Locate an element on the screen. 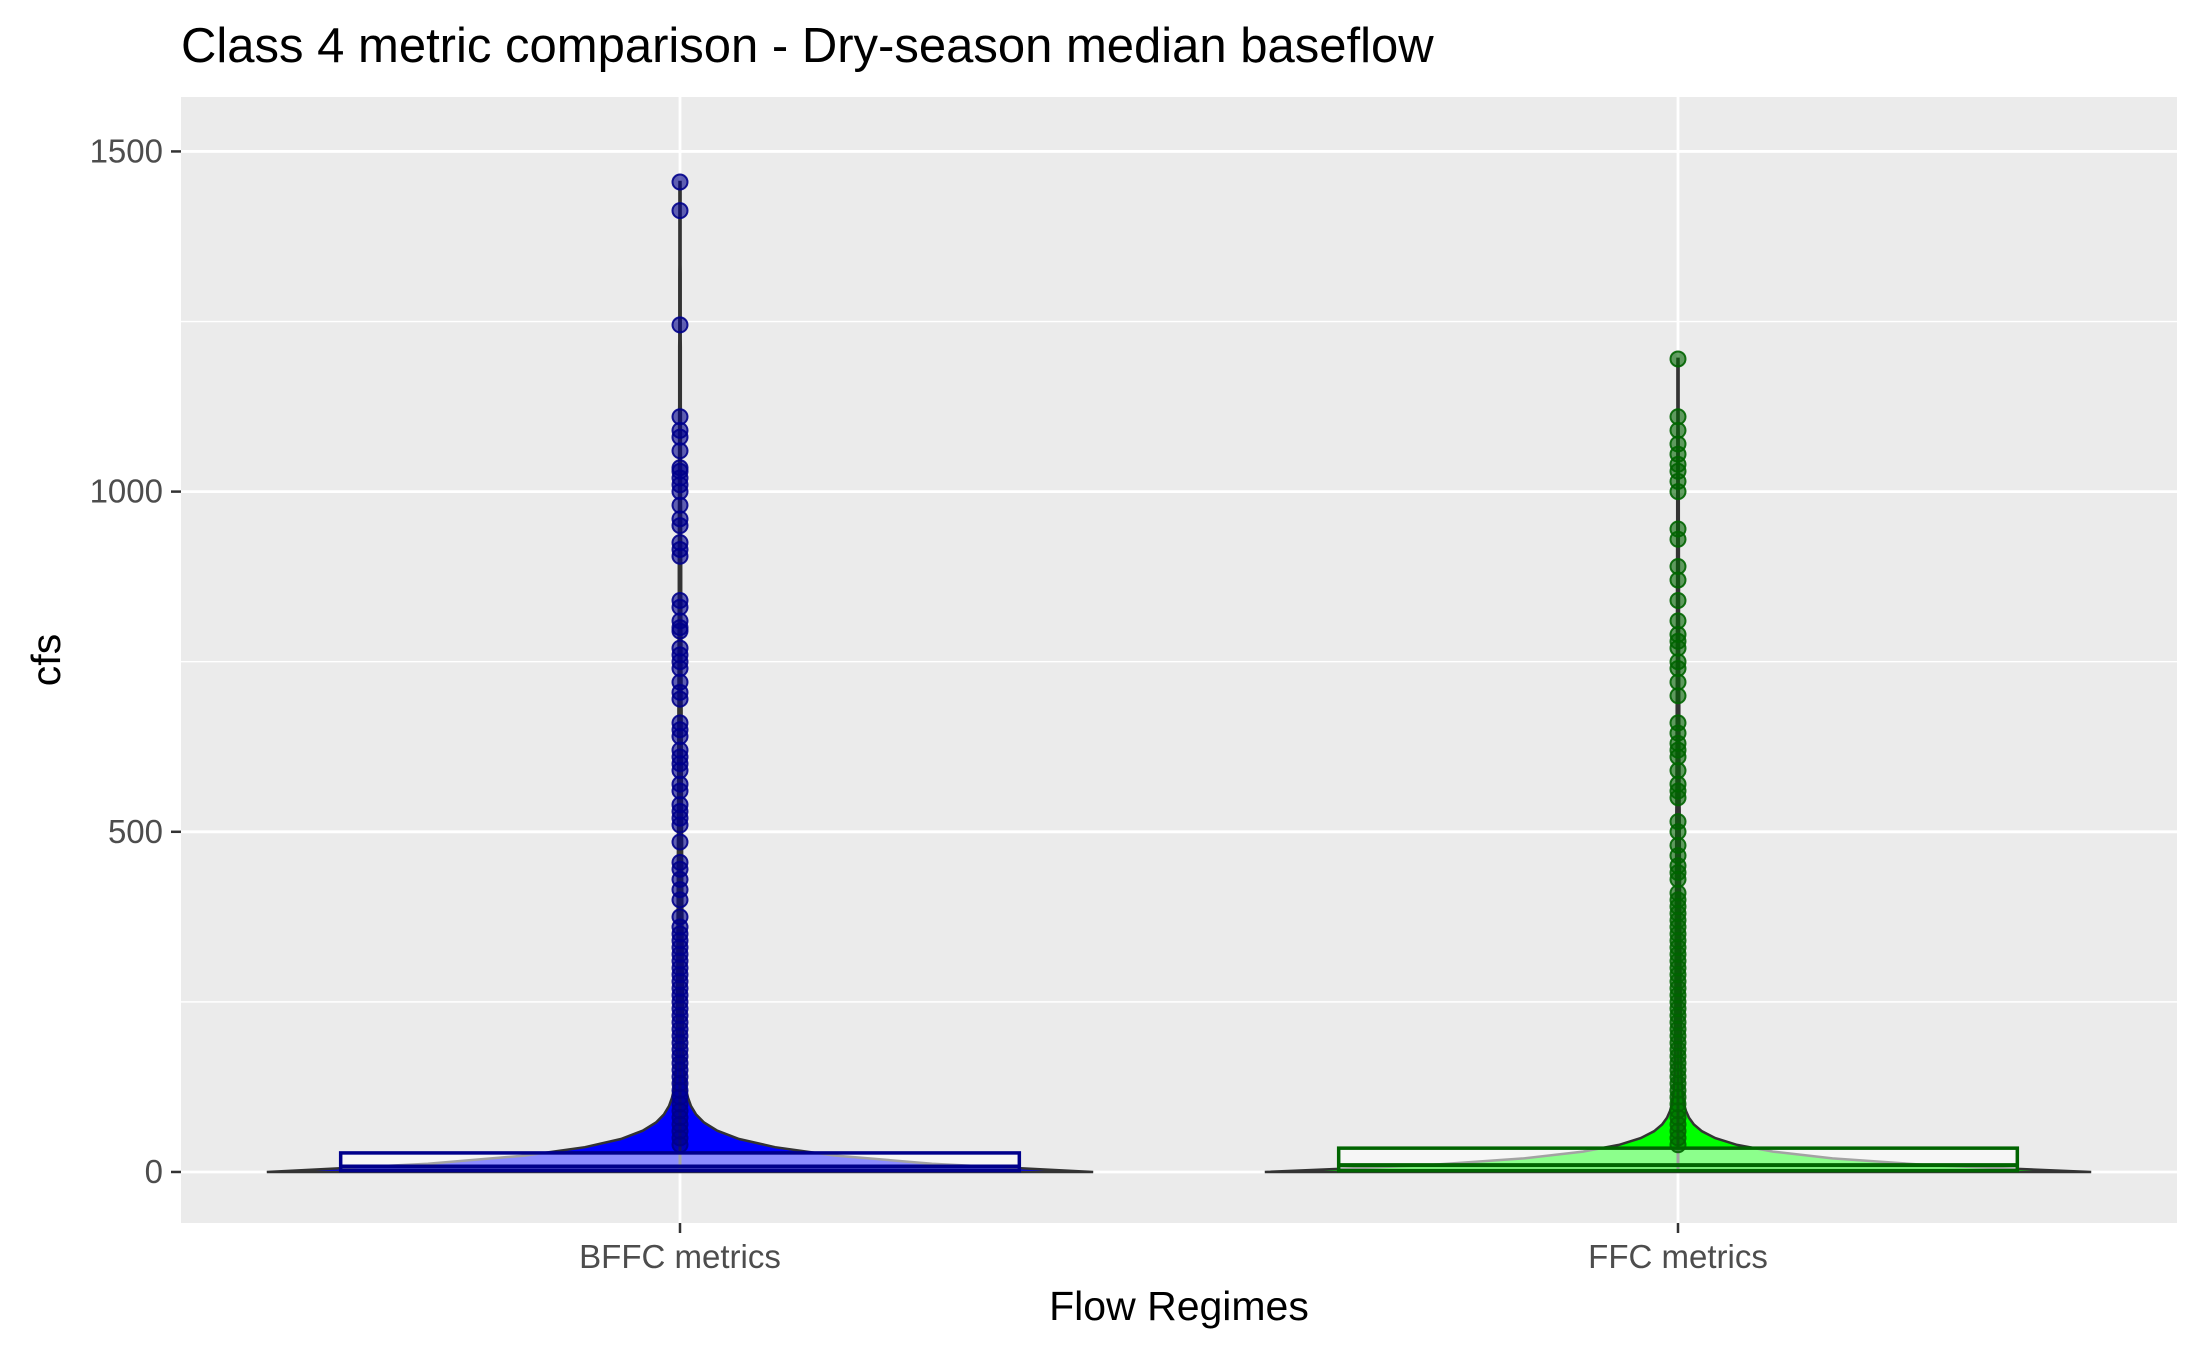 The width and height of the screenshot is (2187, 1356). y-tick-label: 500 is located at coordinates (135, 831).